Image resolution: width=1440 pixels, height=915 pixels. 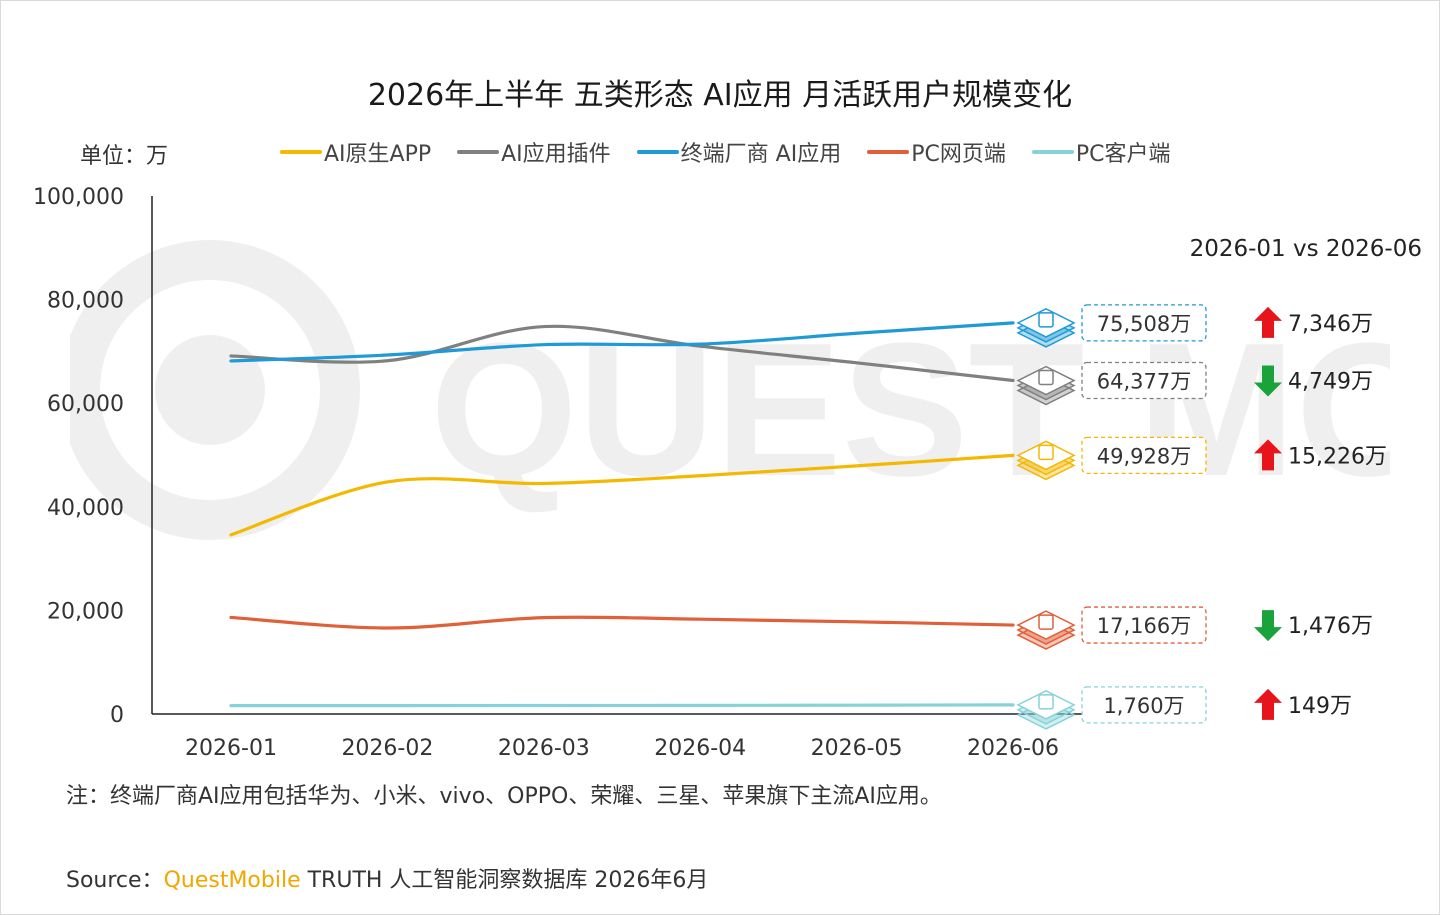 I want to click on legend-label: PC网页端, so click(x=958, y=154).